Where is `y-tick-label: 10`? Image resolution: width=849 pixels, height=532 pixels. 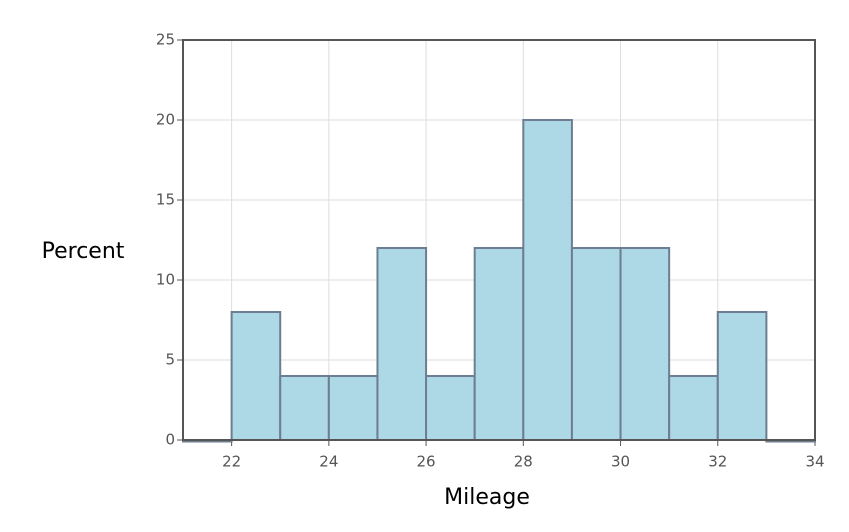
y-tick-label: 10 is located at coordinates (165, 280).